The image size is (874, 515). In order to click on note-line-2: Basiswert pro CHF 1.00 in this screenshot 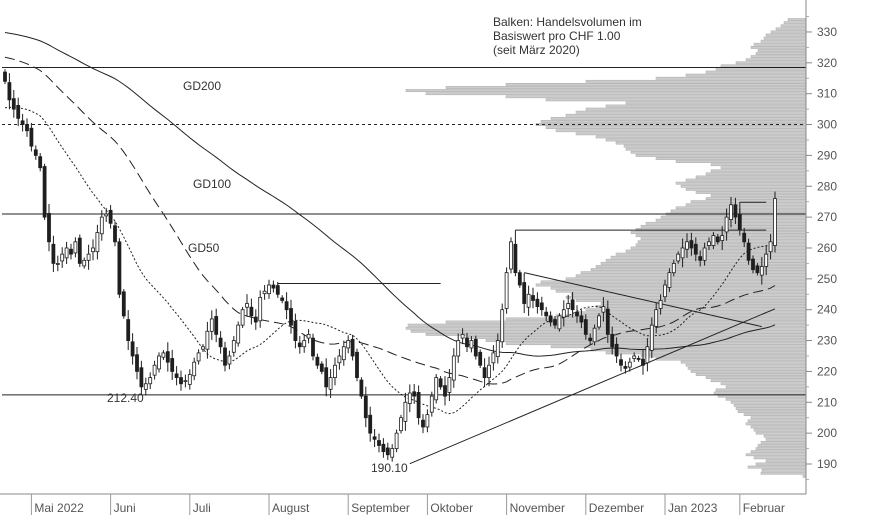, I will do `click(557, 36)`.